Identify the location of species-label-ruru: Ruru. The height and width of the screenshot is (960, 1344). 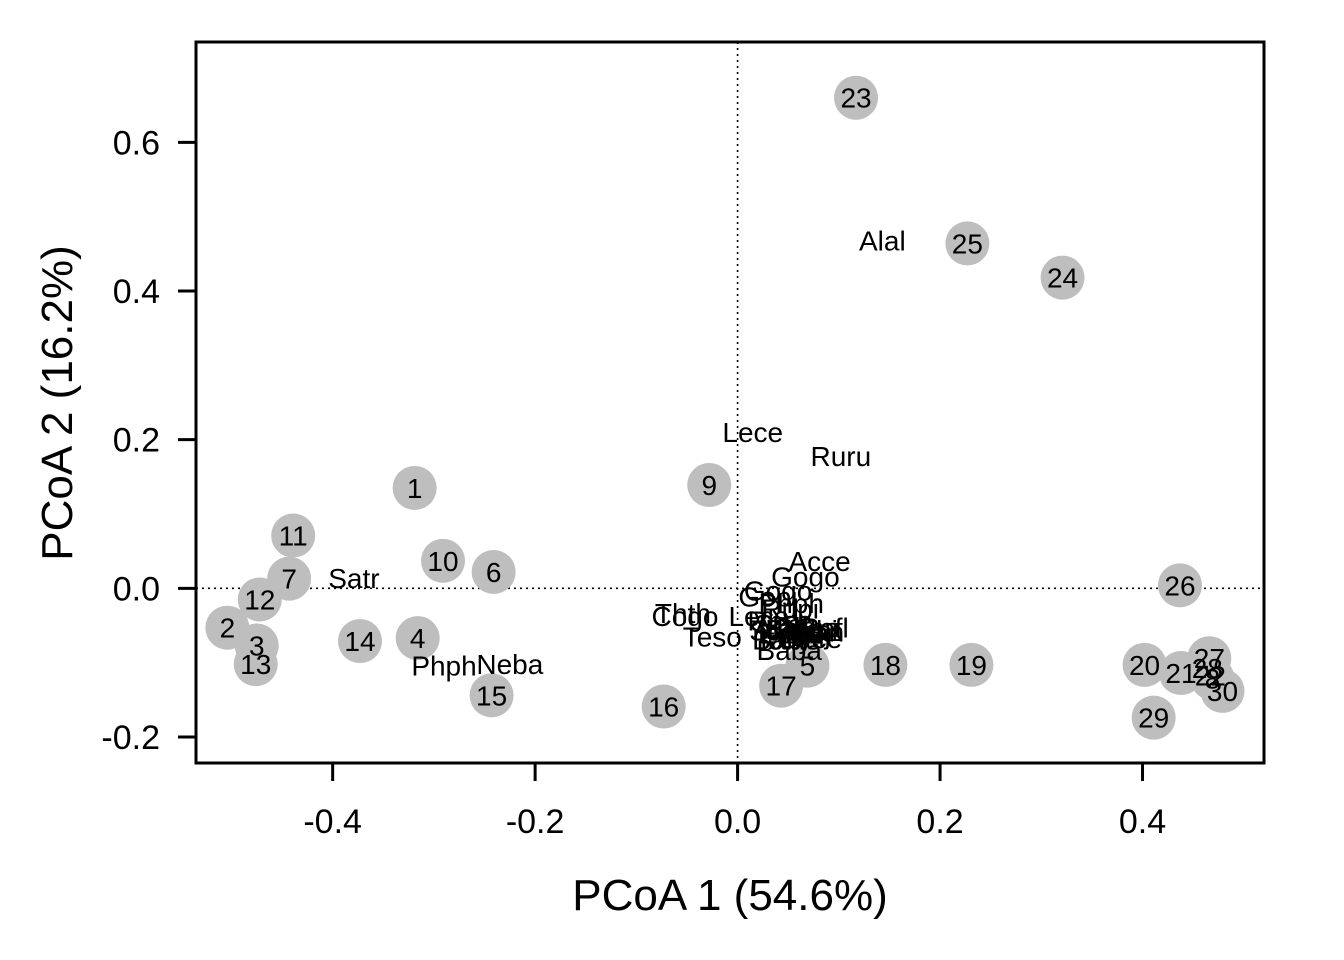
(840, 456).